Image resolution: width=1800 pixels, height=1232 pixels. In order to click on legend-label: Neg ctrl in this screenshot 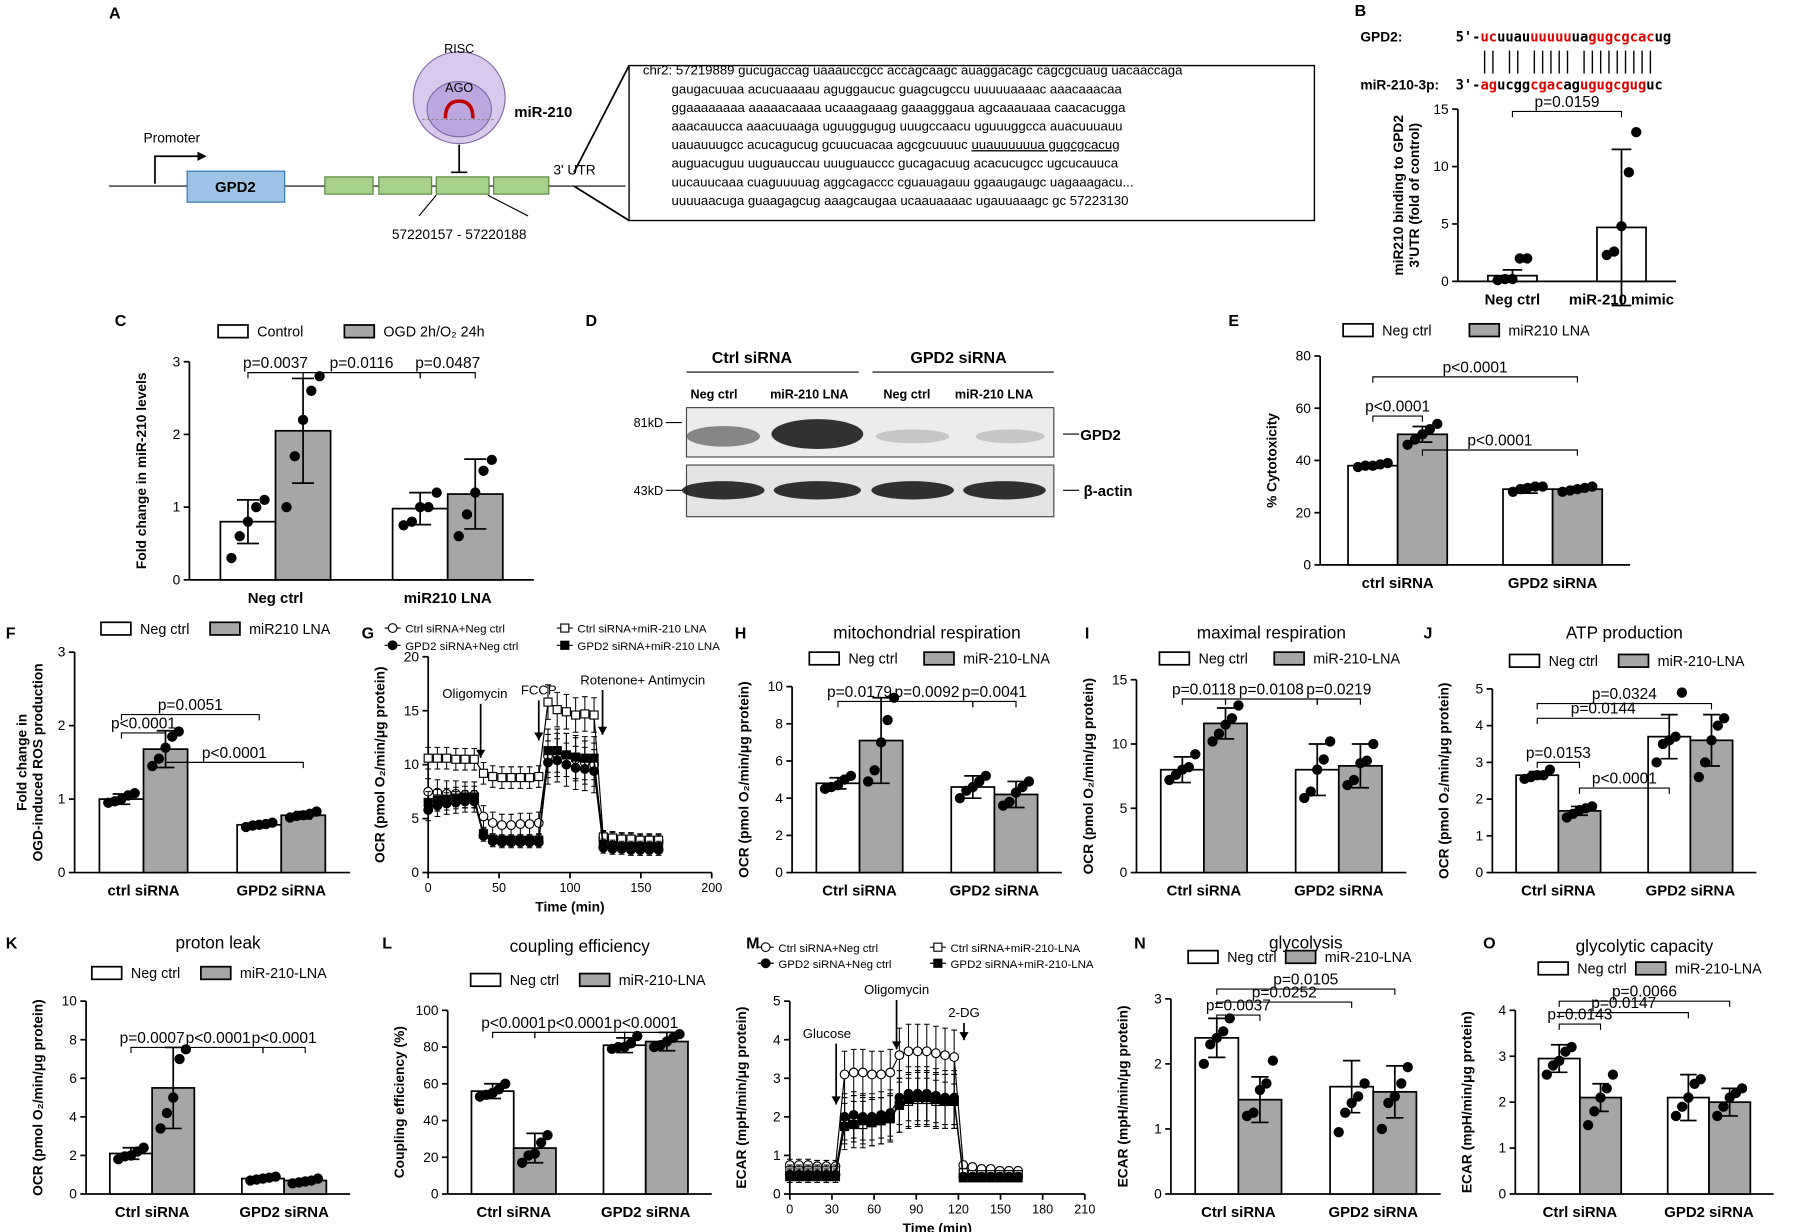, I will do `click(1573, 662)`.